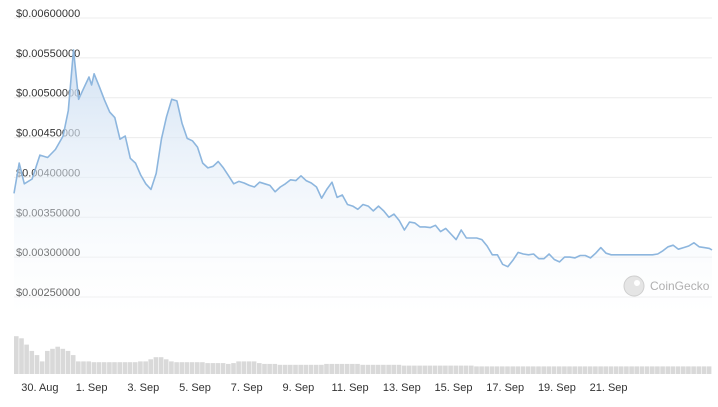 The image size is (718, 407). What do you see at coordinates (363, 355) in the screenshot?
I see `volume-bars` at bounding box center [363, 355].